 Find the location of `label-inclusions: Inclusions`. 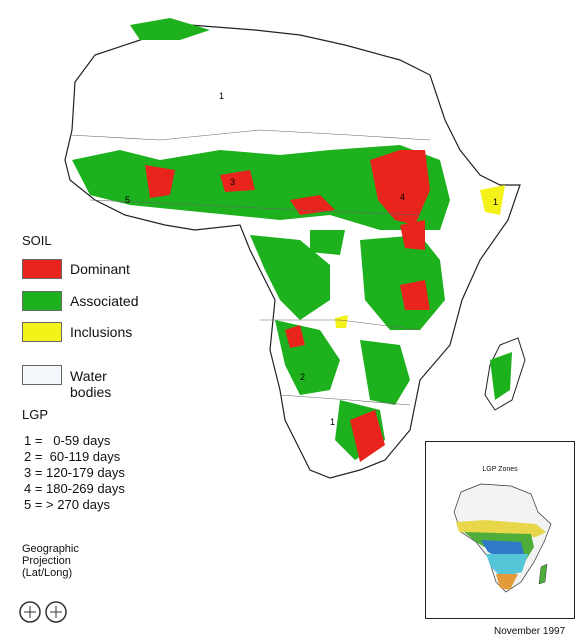

label-inclusions: Inclusions is located at coordinates (101, 332).